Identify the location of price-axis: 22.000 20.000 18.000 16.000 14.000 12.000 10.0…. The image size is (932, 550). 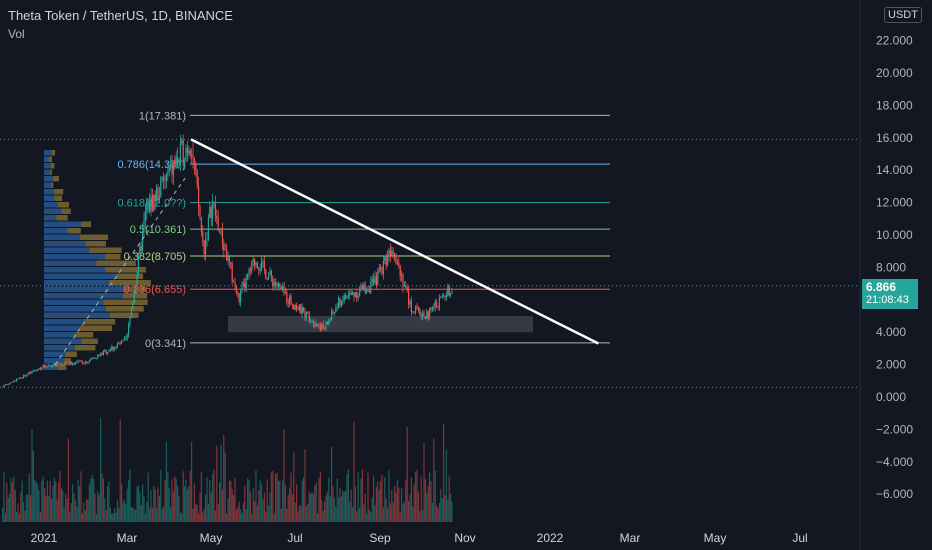
(894, 268).